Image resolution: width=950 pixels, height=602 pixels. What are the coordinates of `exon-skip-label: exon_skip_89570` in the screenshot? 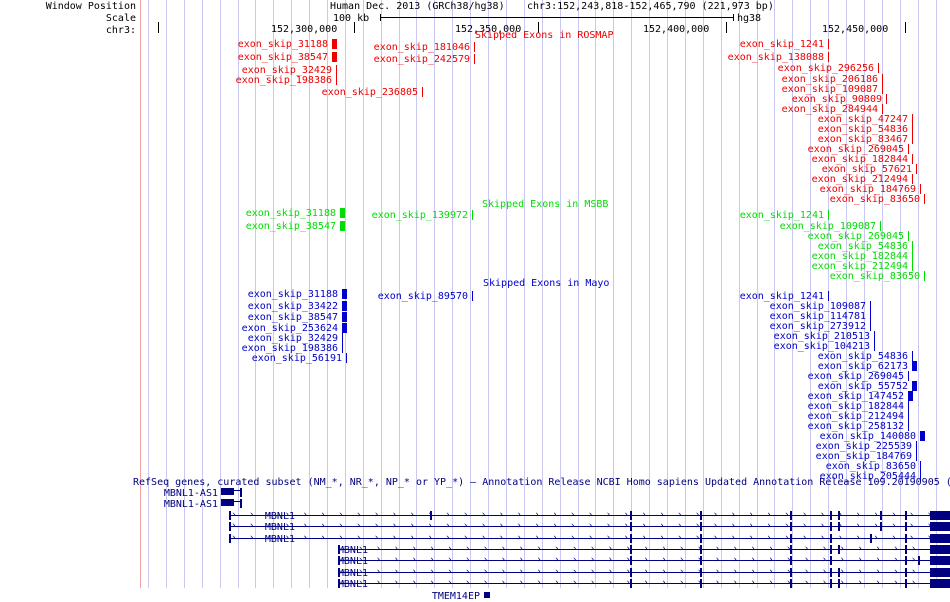 It's located at (234, 297).